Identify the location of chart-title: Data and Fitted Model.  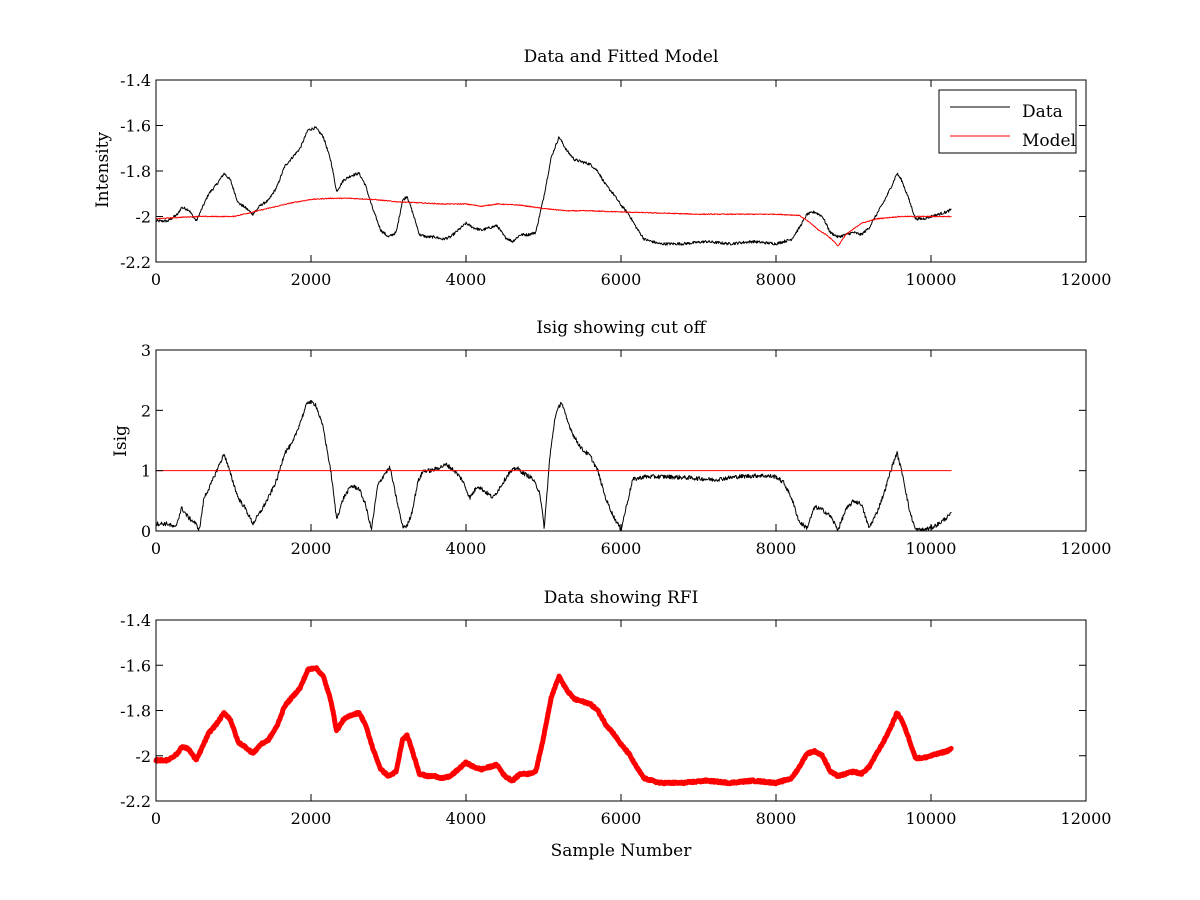
(621, 57).